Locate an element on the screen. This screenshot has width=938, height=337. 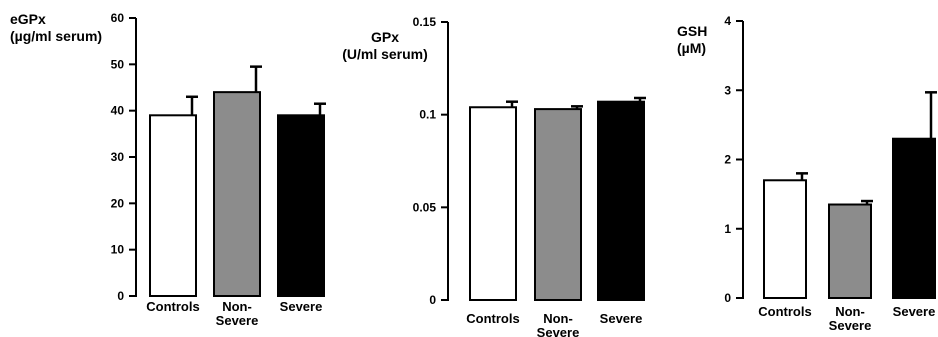
chart-gsh-y-tick-label: 3 is located at coordinates (727, 90).